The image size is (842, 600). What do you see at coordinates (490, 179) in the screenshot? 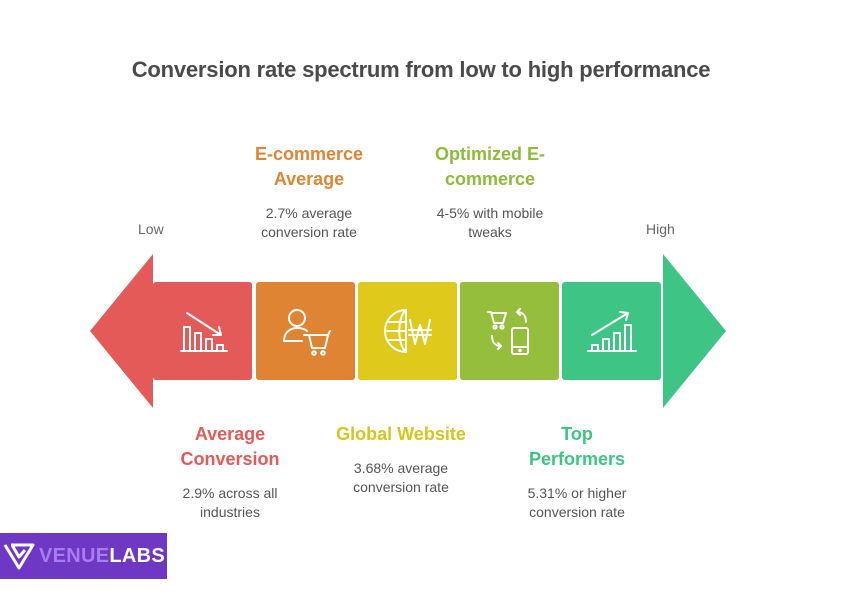
I see `heading-line: commerce` at bounding box center [490, 179].